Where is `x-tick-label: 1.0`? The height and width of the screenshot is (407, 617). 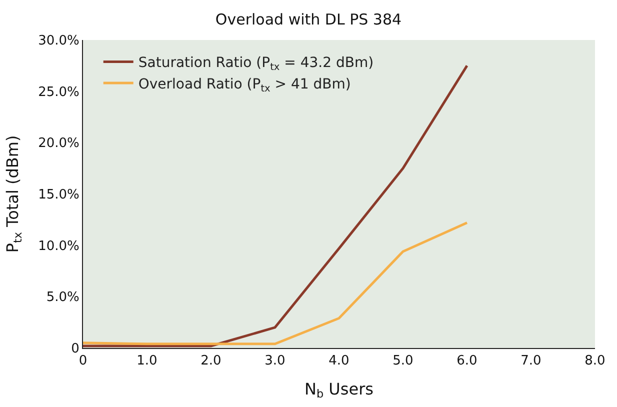
x-tick-label: 1.0 is located at coordinates (147, 361).